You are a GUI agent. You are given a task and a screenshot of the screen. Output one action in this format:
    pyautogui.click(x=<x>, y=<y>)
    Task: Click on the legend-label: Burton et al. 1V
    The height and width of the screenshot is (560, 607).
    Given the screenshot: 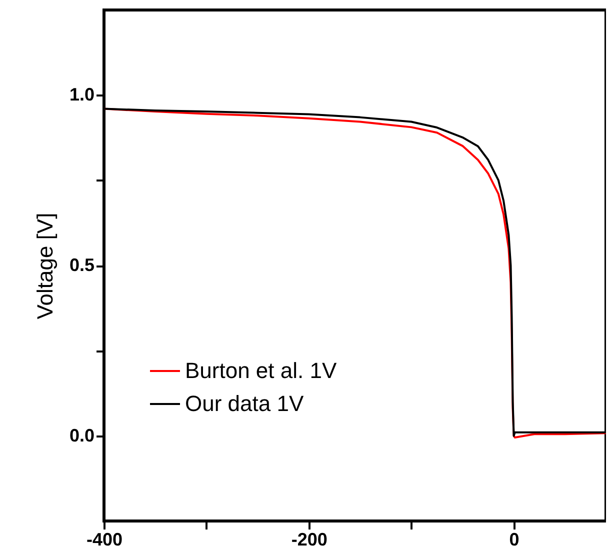 What is the action you would take?
    pyautogui.click(x=261, y=370)
    